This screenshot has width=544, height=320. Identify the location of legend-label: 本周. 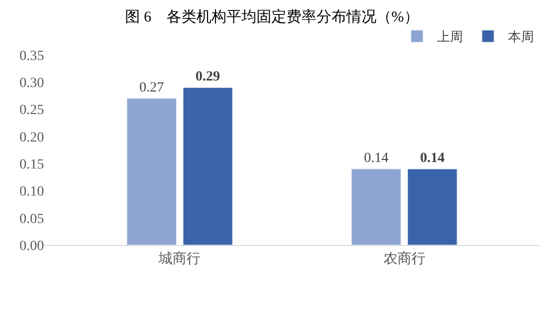
(521, 36).